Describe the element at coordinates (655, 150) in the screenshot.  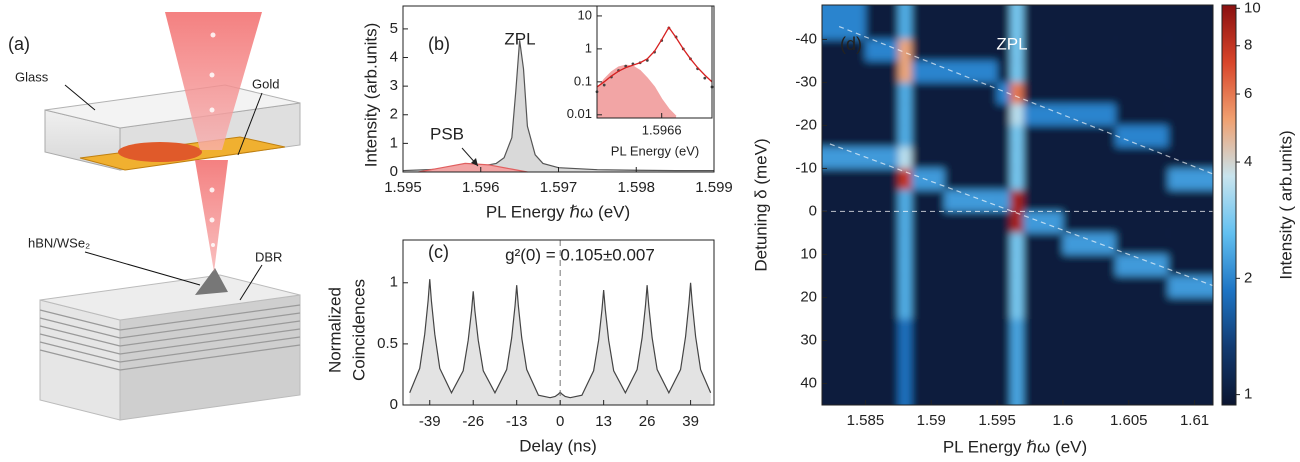
I see `x-axis-label: PL Energy (eV)` at that location.